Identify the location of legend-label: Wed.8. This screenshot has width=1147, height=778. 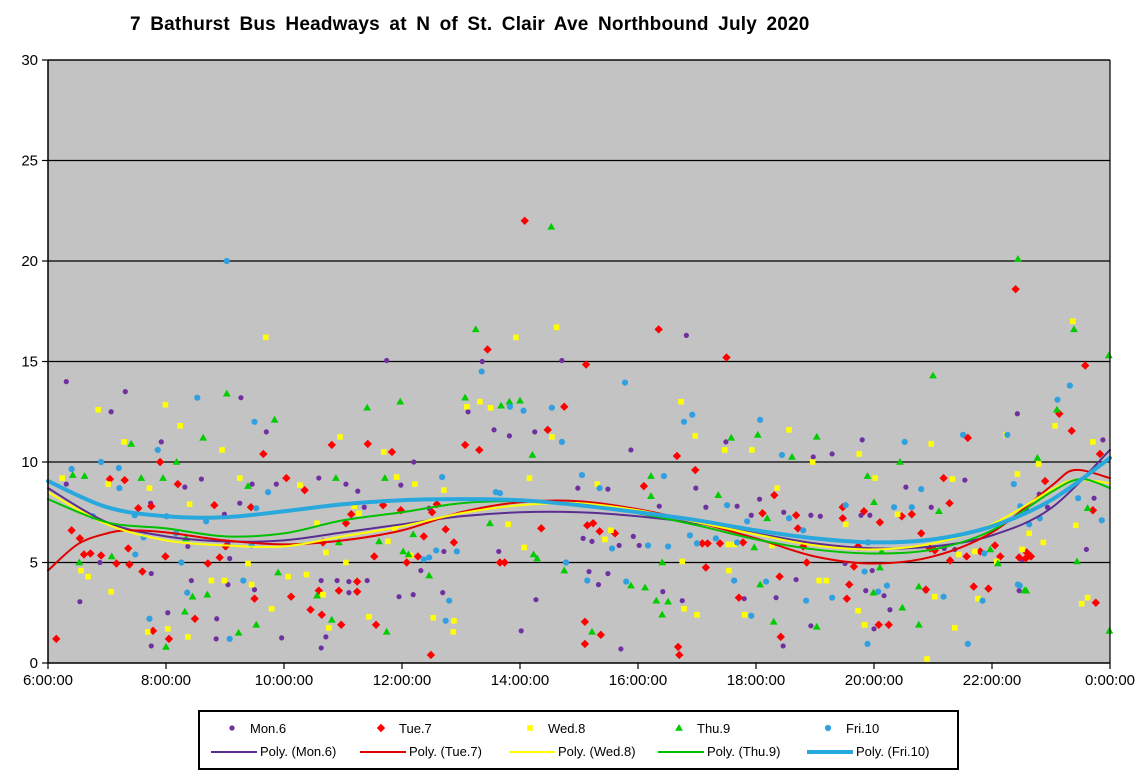
(567, 728).